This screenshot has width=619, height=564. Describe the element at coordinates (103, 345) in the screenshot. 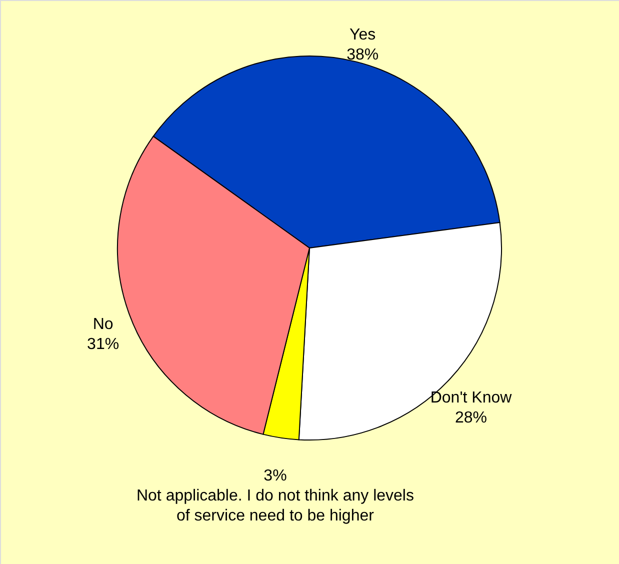

I see `data-label: 31%` at that location.